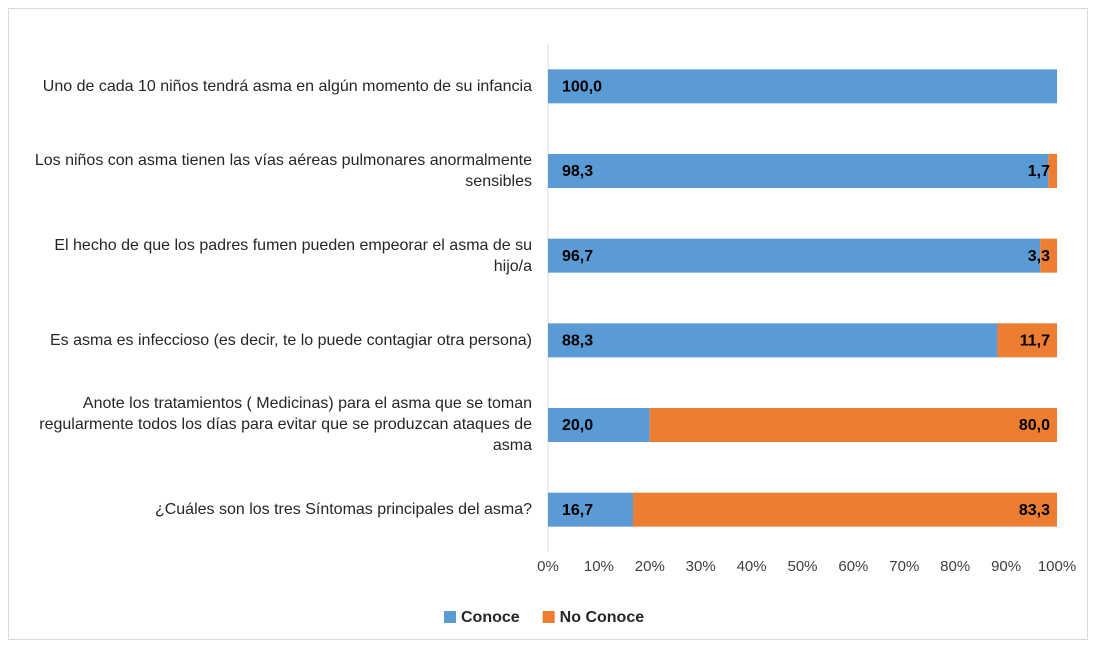 The height and width of the screenshot is (648, 1096). Describe the element at coordinates (602, 617) in the screenshot. I see `legend-label: No Conoce` at that location.